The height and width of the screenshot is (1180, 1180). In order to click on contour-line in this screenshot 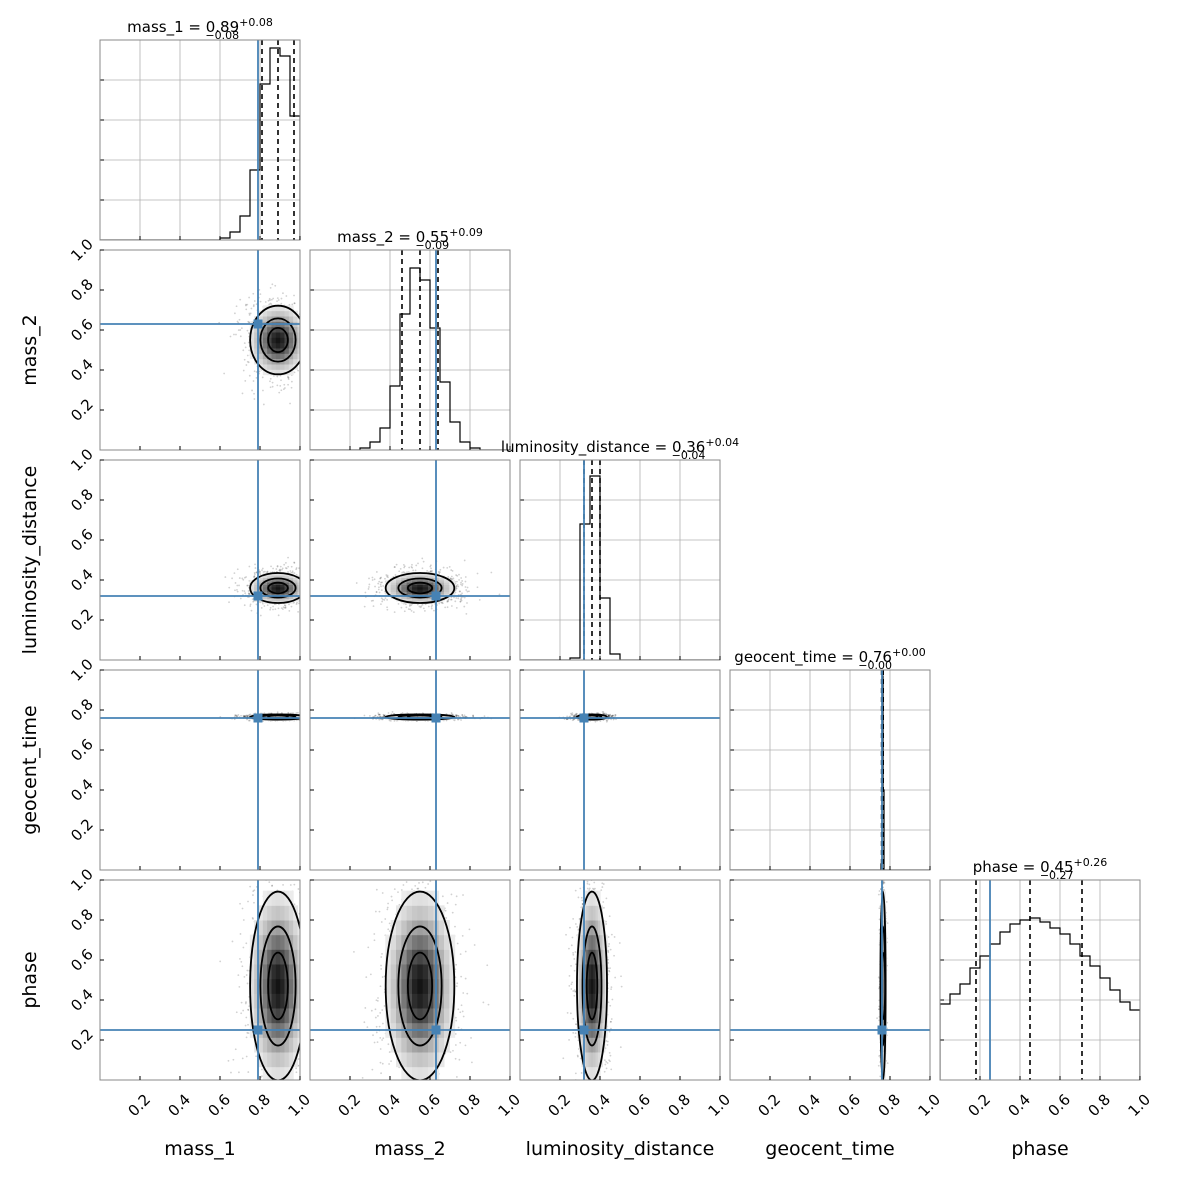, I will do `click(420, 588)`.